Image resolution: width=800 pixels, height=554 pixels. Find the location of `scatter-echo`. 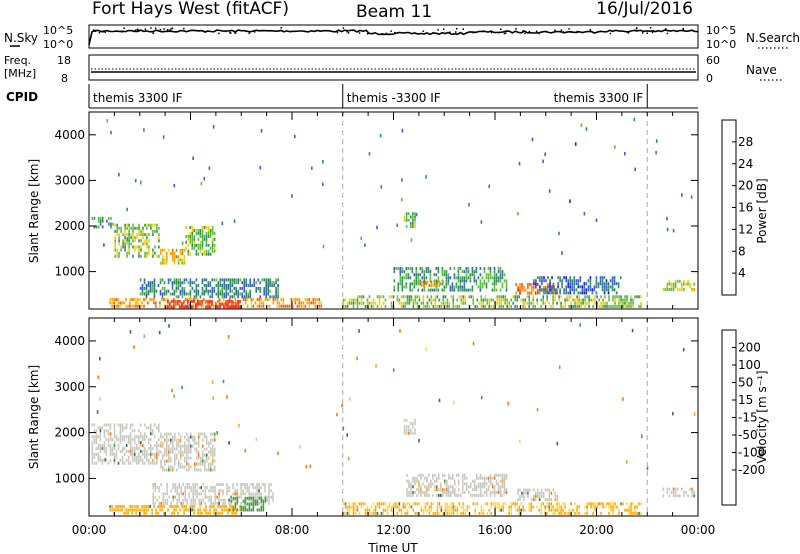

scatter-echo is located at coordinates (347, 435).